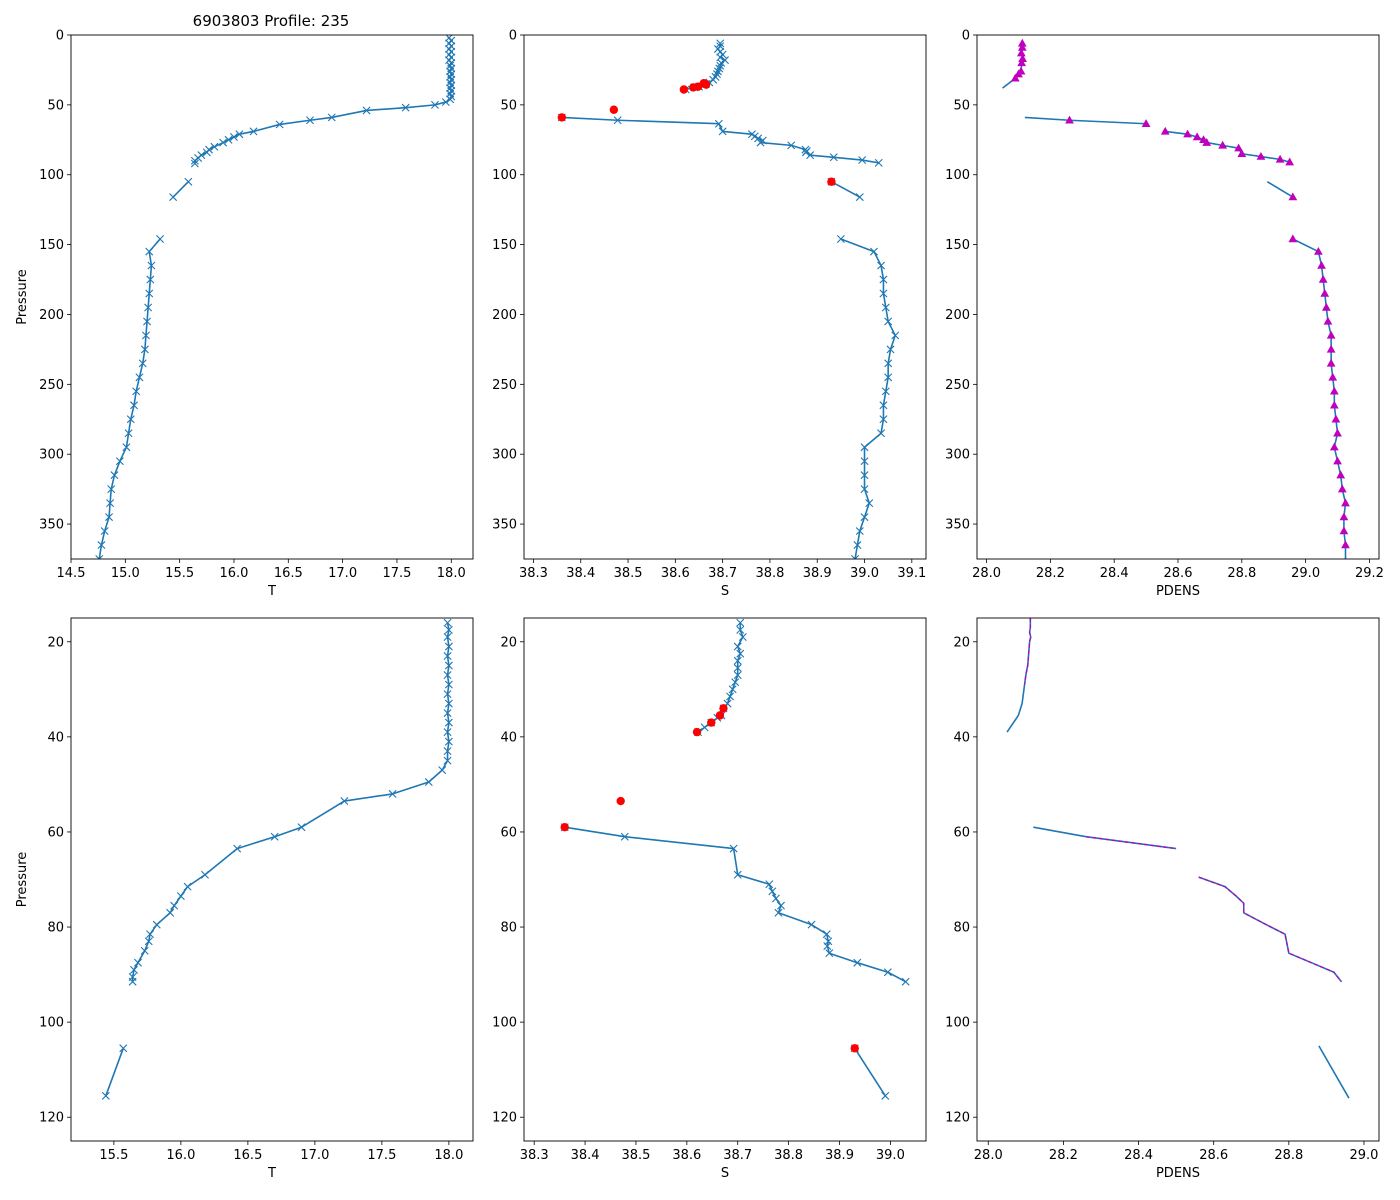 This screenshot has height=1200, width=1400. I want to click on y-tick-label: 120, so click(51, 1118).